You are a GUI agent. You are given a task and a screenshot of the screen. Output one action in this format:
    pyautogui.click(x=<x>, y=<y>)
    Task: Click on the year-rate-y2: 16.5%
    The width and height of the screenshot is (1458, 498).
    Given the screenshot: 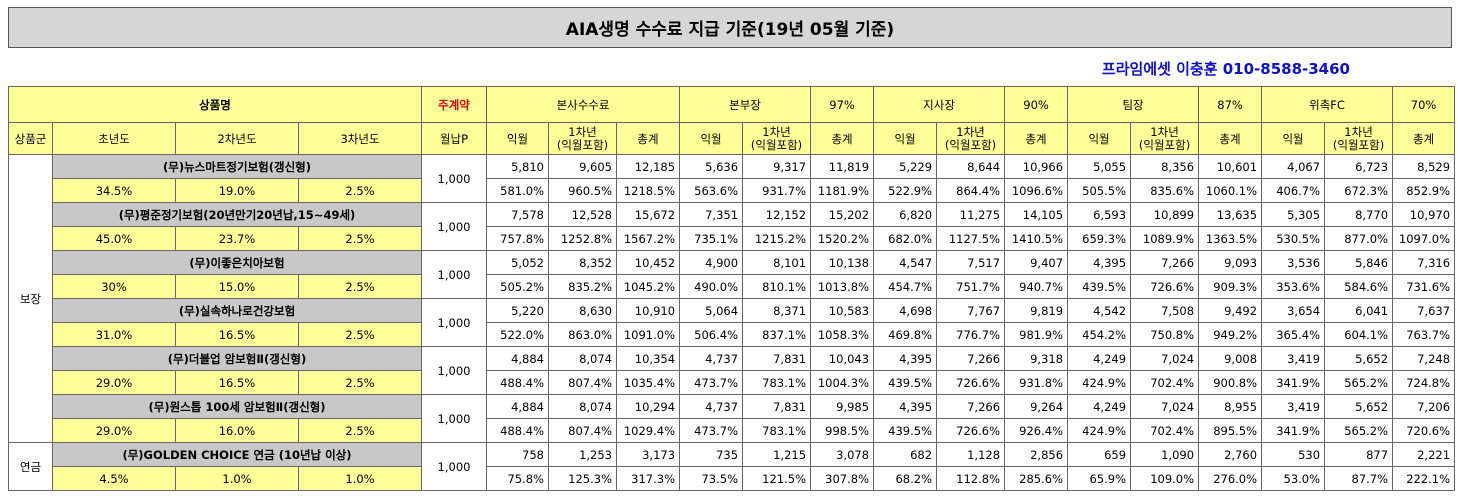 What is the action you would take?
    pyautogui.click(x=237, y=382)
    